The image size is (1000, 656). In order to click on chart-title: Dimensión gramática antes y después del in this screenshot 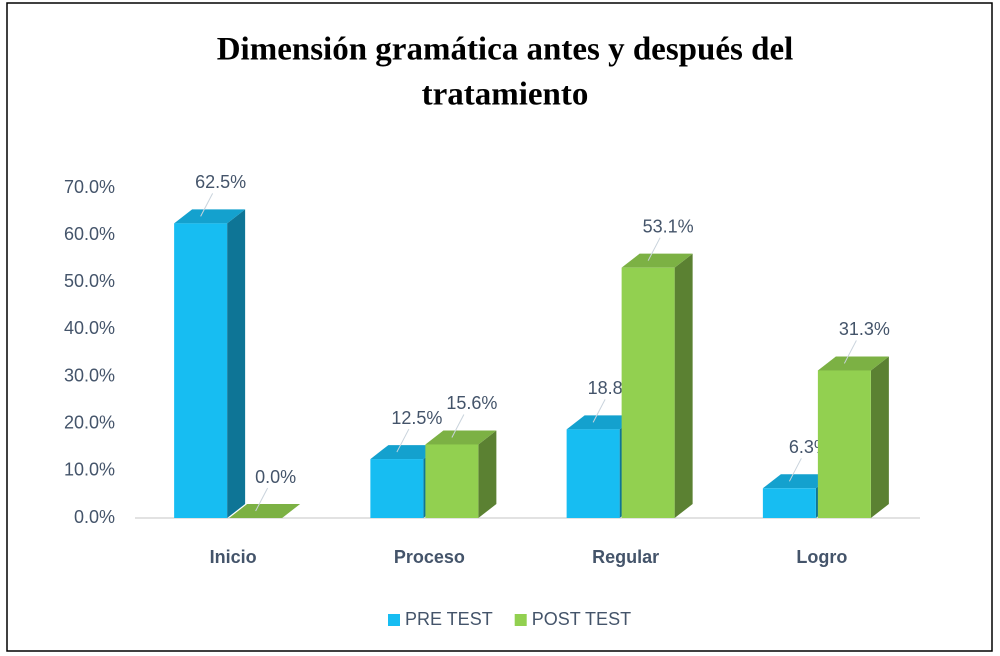, I will do `click(505, 50)`.